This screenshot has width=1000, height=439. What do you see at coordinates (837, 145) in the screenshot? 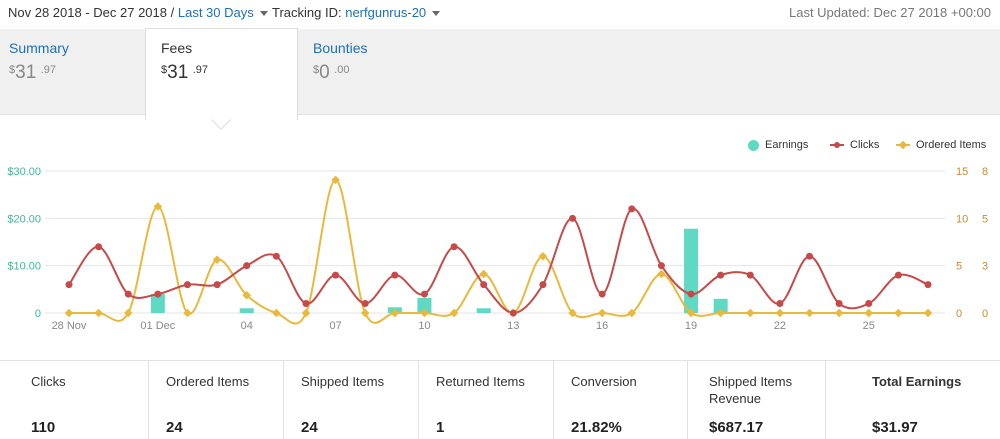
I see `clicks-legend-swatch` at bounding box center [837, 145].